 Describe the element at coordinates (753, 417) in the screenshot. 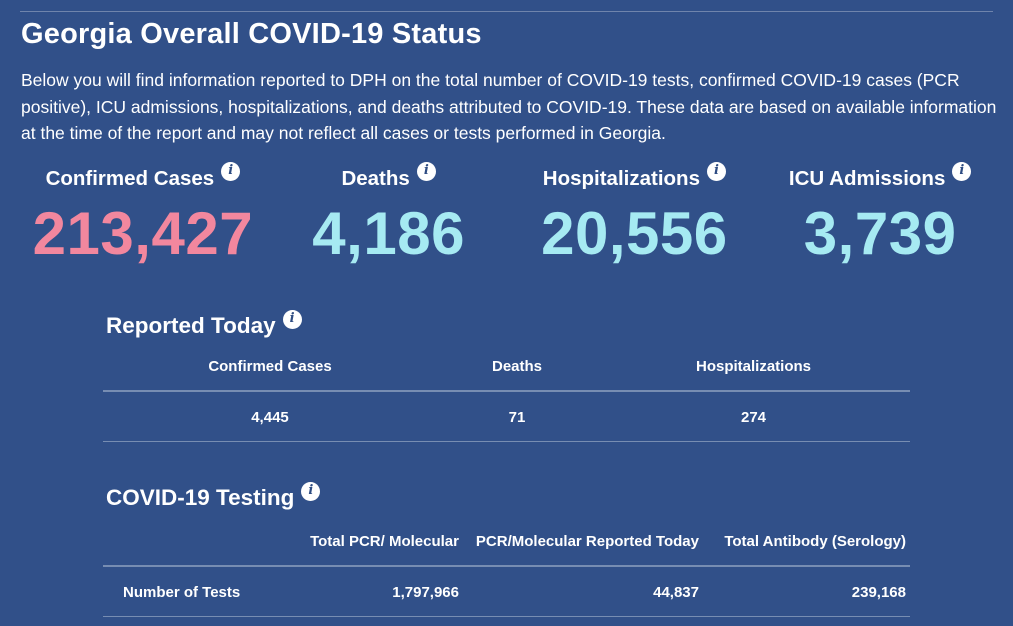

I see `table-cell-hospitalizations: 274` at that location.